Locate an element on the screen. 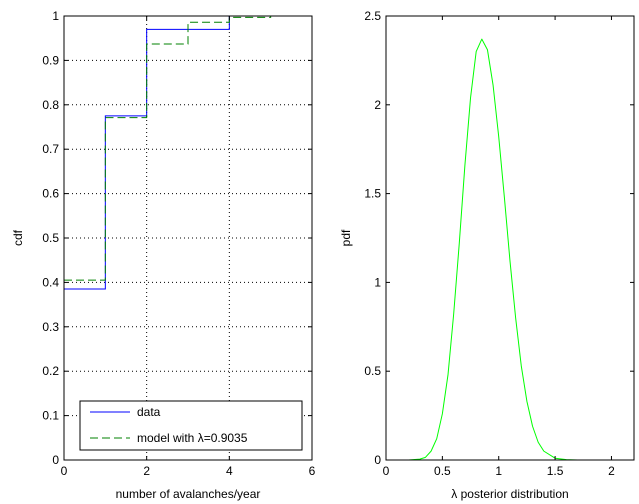 The image size is (639, 504). legend-box is located at coordinates (191, 425).